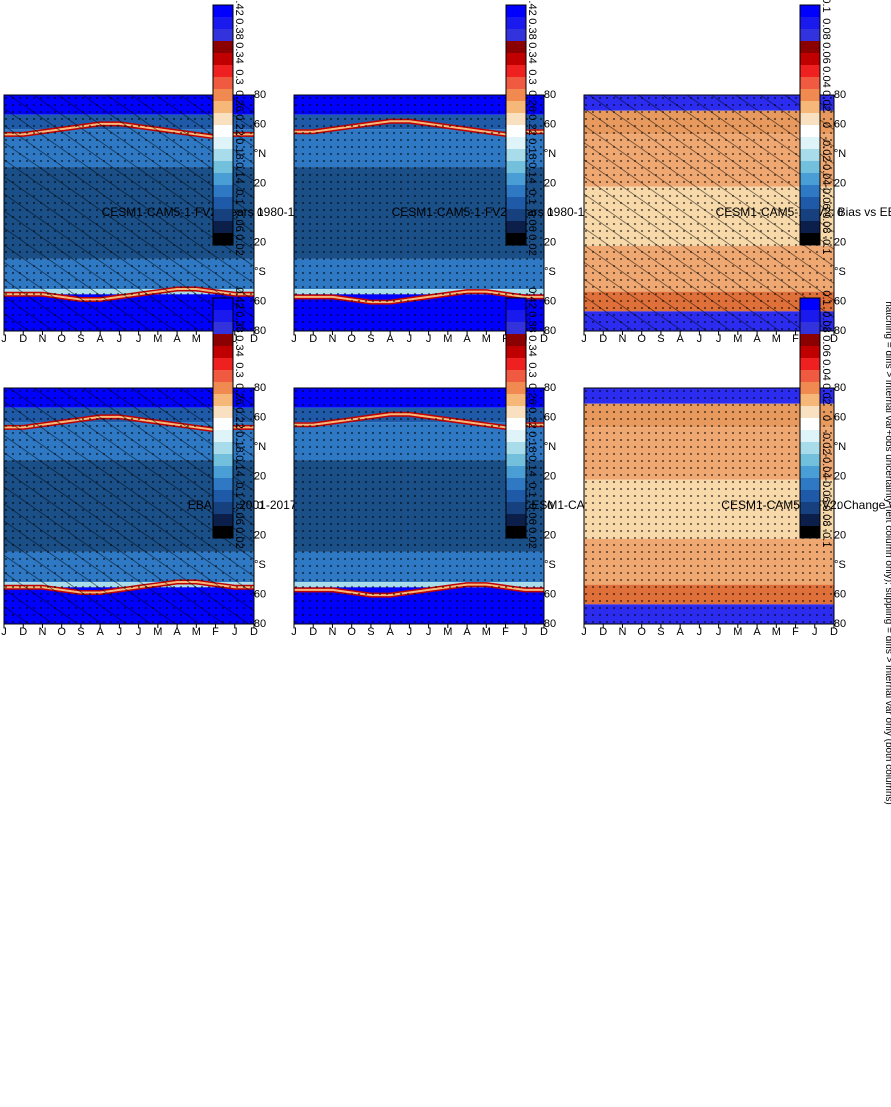  What do you see at coordinates (532, 393) in the screenshot?
I see `colorbar-label: 0.26` at bounding box center [532, 393].